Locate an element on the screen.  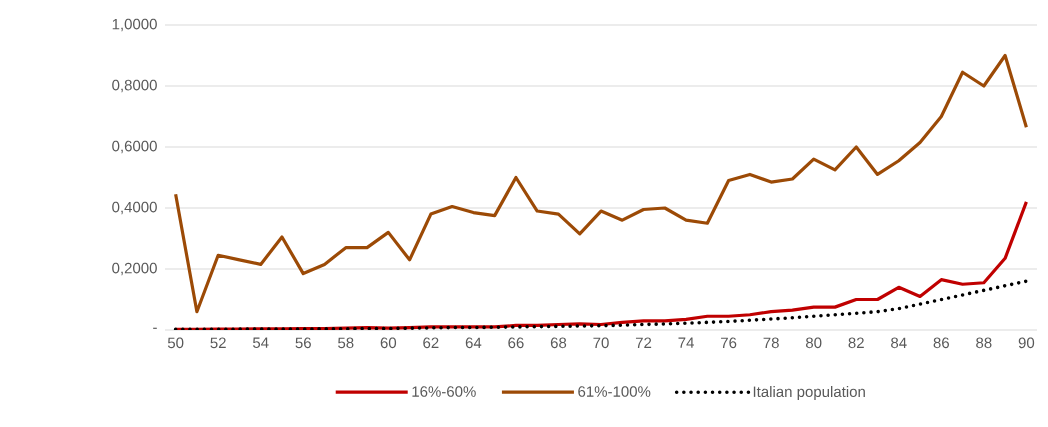
x-tick-label: 64 is located at coordinates (473, 343).